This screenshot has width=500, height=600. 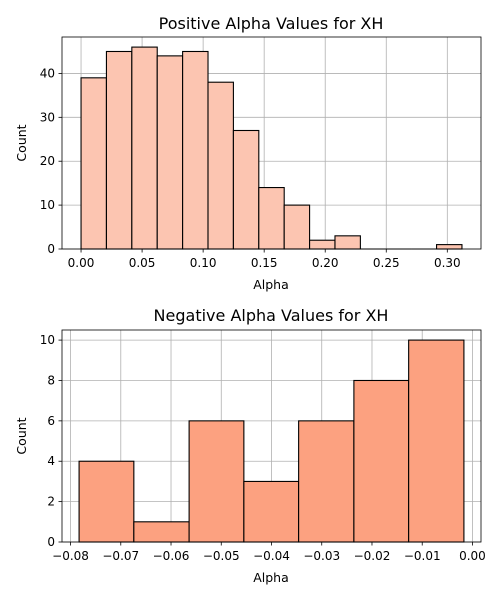 I want to click on x-tick-label: −0.08, so click(x=70, y=556).